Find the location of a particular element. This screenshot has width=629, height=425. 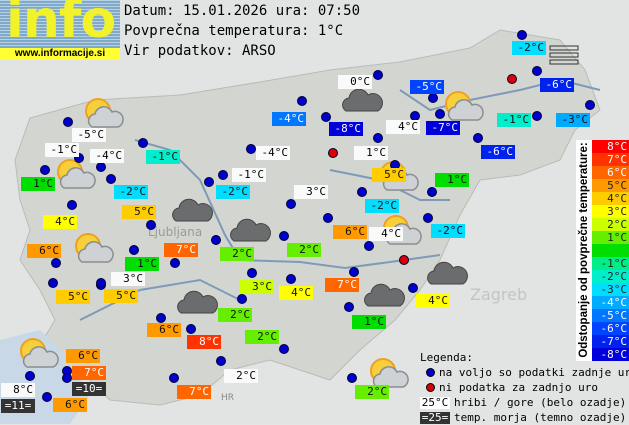

legend-row-mountain: 25°C hribi / gore (belo ozadje) is located at coordinates (524, 402).